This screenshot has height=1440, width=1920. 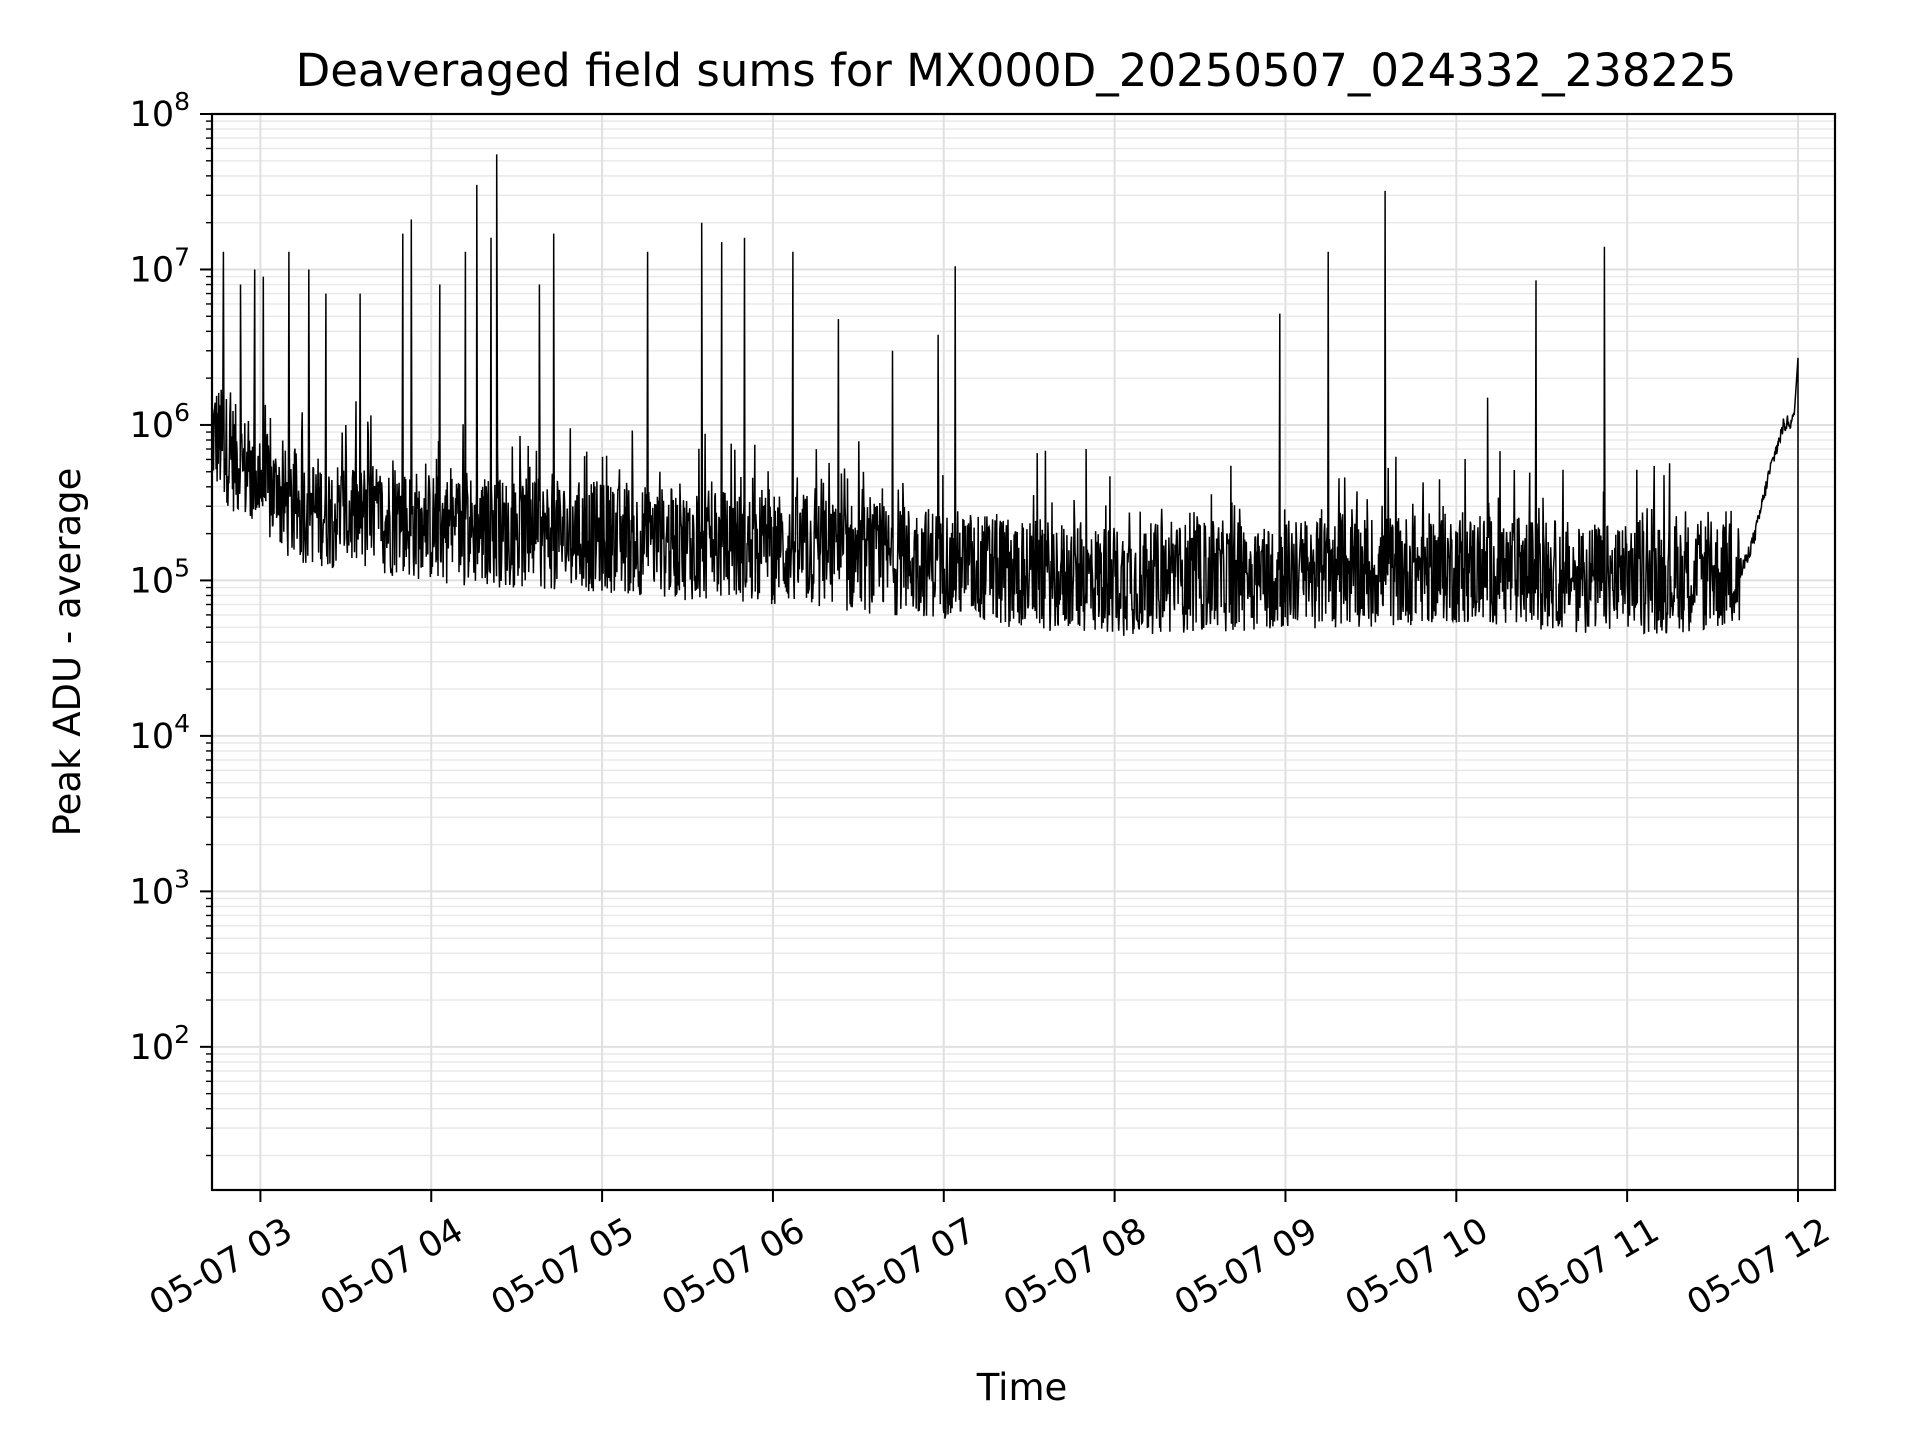 What do you see at coordinates (171, 622) in the screenshot?
I see `y-axis: 10² 10³ 10⁴ 10⁵ 10⁶ 10⁷ 10⁸` at bounding box center [171, 622].